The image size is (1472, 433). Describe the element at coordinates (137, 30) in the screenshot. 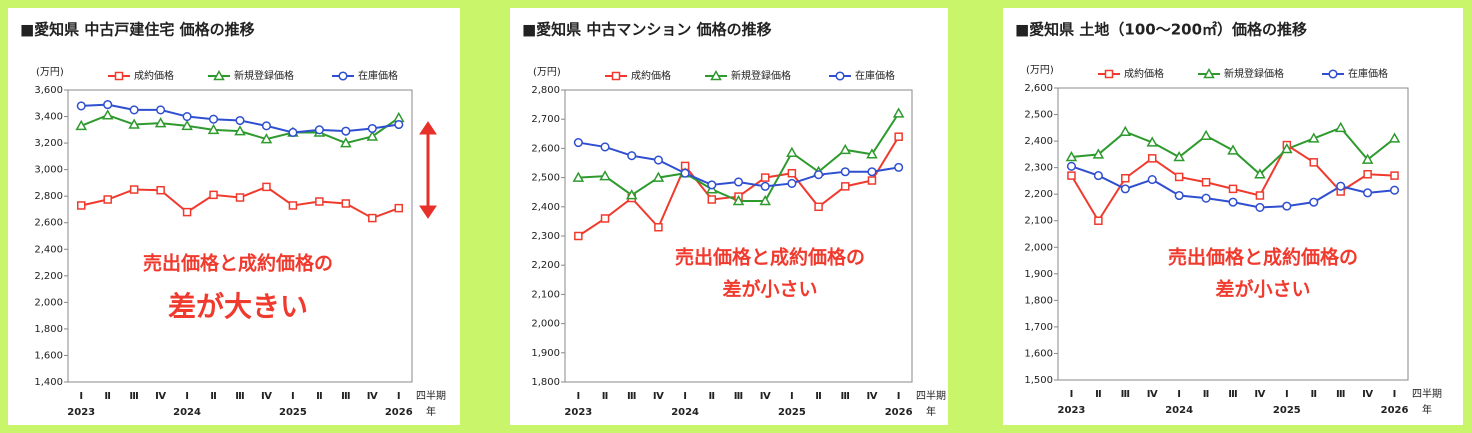

I see `chart-title: ■愛知県 中古戸建住宅 価格の推移` at that location.